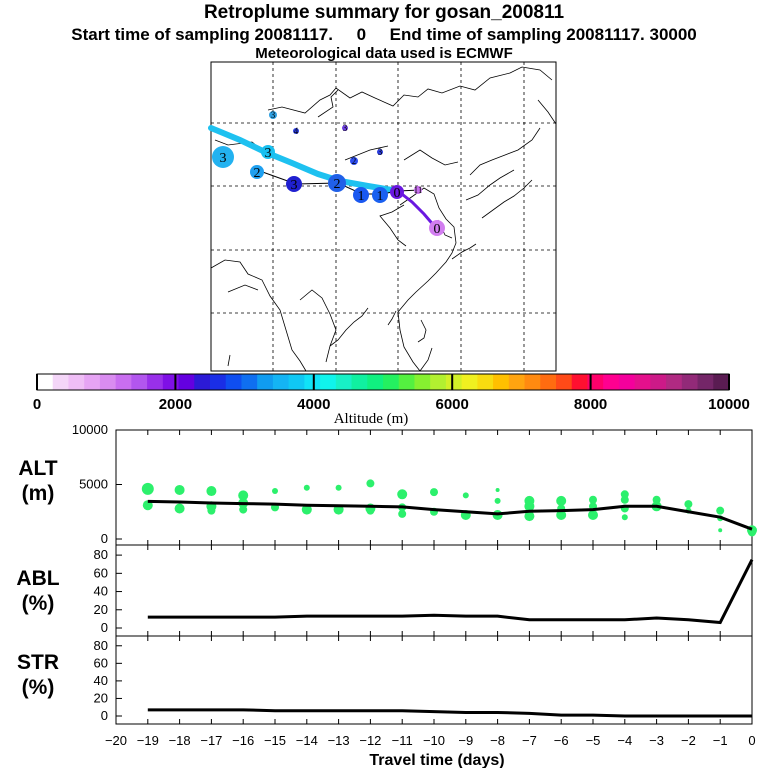  What do you see at coordinates (93, 484) in the screenshot?
I see `y-tick-label: 5000` at bounding box center [93, 484].